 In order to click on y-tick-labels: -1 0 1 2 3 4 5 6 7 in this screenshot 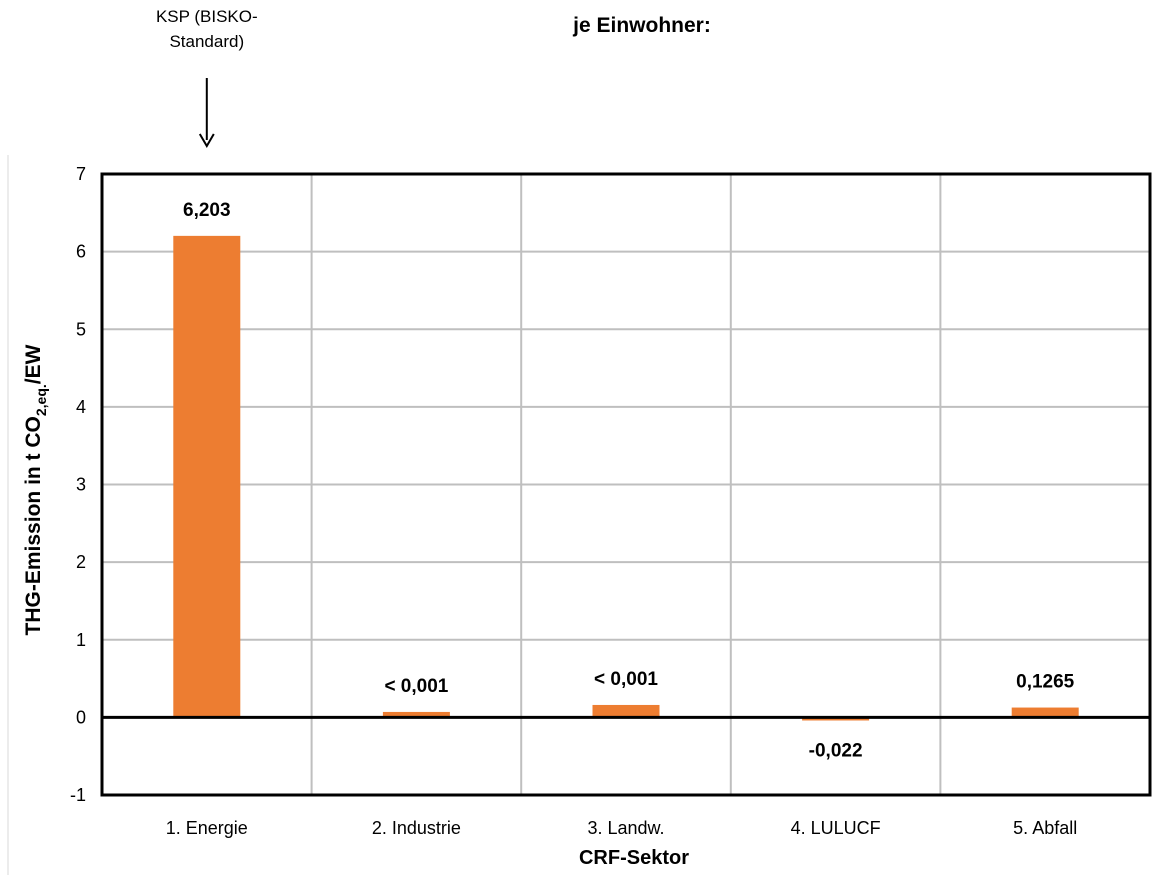, I will do `click(78, 484)`.